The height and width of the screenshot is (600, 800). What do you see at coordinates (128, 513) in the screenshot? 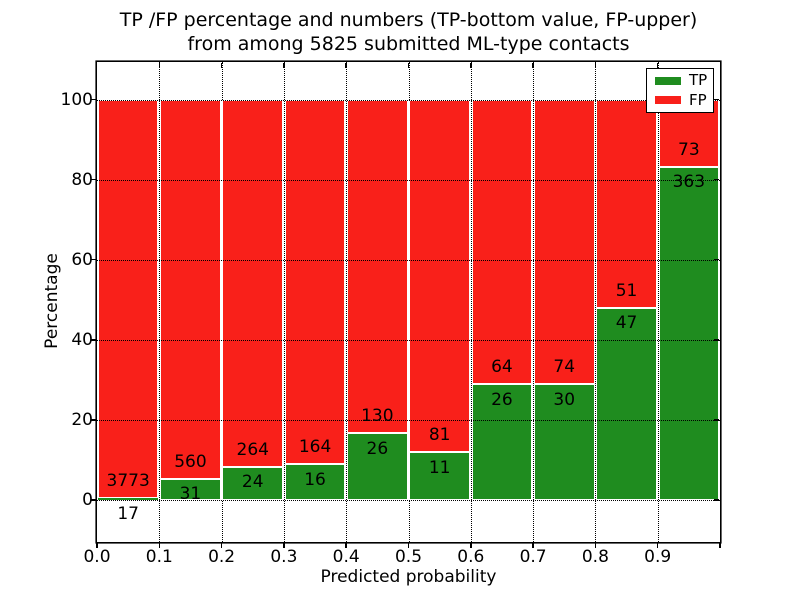
I see `bar-count-label-tp: 17` at bounding box center [128, 513].